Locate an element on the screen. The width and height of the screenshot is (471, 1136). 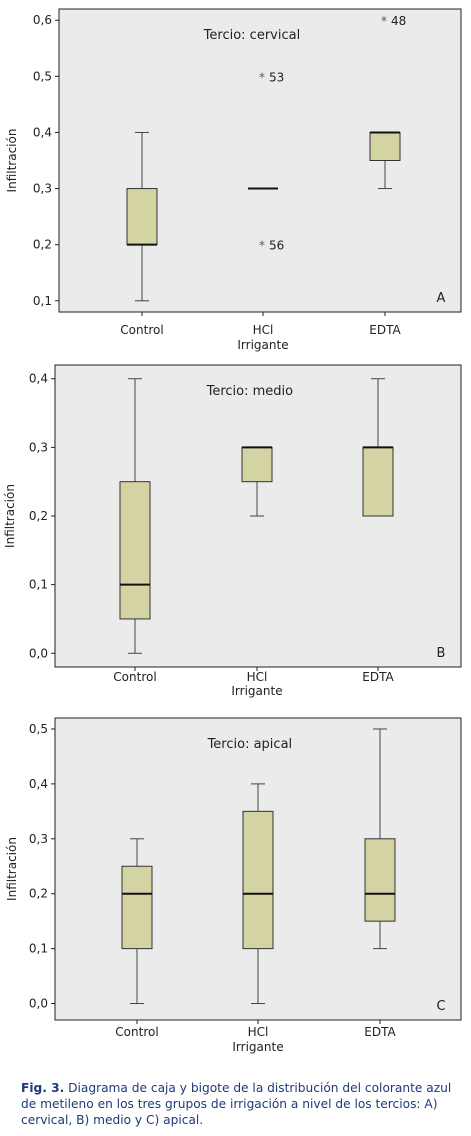
outlier-label: 48 is located at coordinates (398, 21).